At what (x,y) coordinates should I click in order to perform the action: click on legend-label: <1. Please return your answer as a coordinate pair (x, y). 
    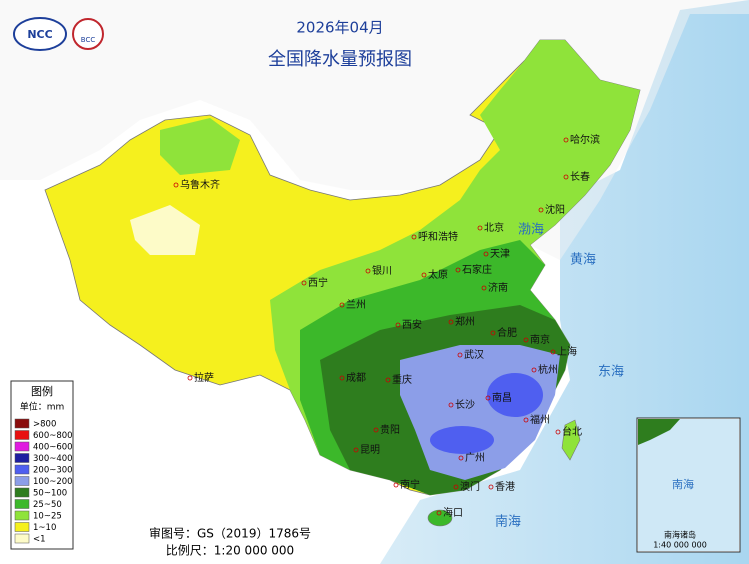
    Looking at the image, I should click on (39, 540).